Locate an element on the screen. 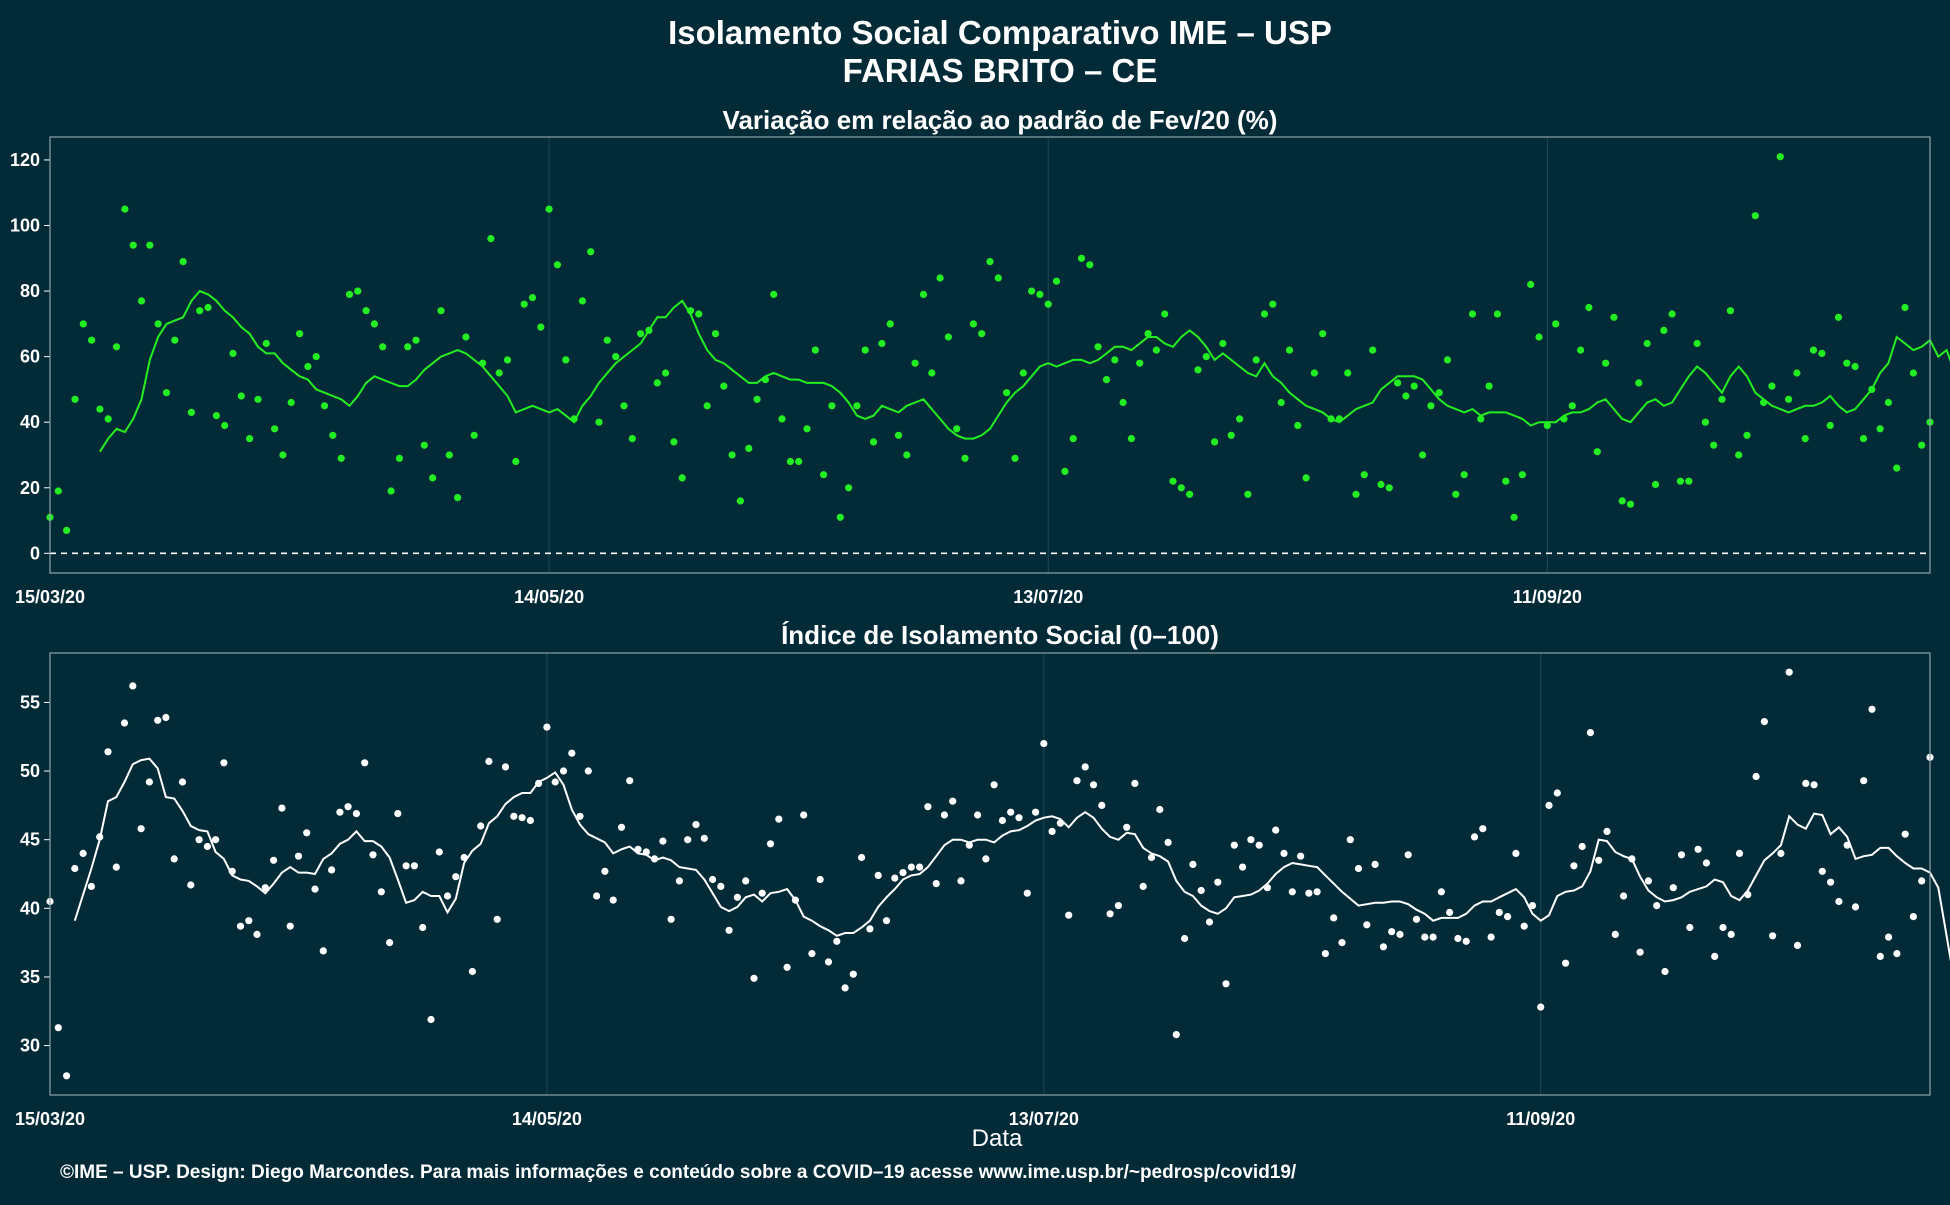  chart-title-line2: FARIAS BRITO – CE is located at coordinates (1000, 70).